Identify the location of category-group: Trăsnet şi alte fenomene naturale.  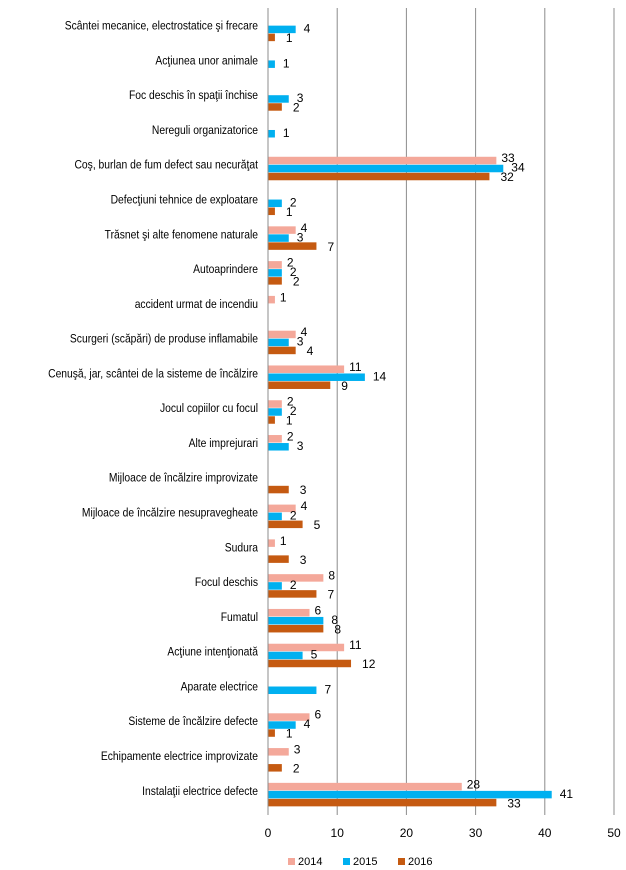
(181, 235).